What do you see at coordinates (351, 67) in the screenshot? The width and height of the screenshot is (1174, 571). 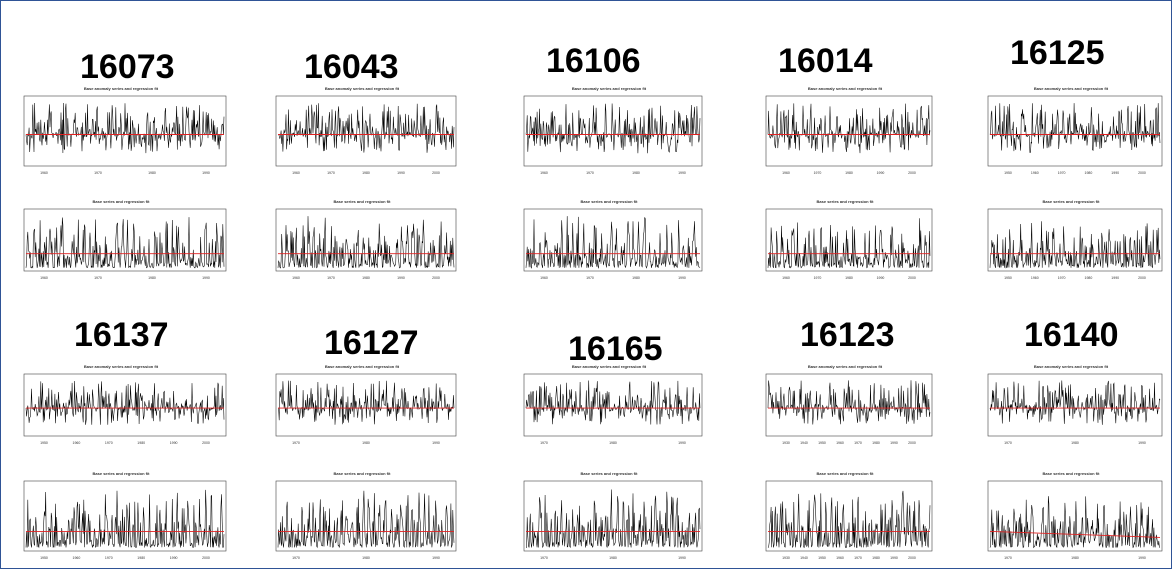 I see `station-id-label: 16043` at bounding box center [351, 67].